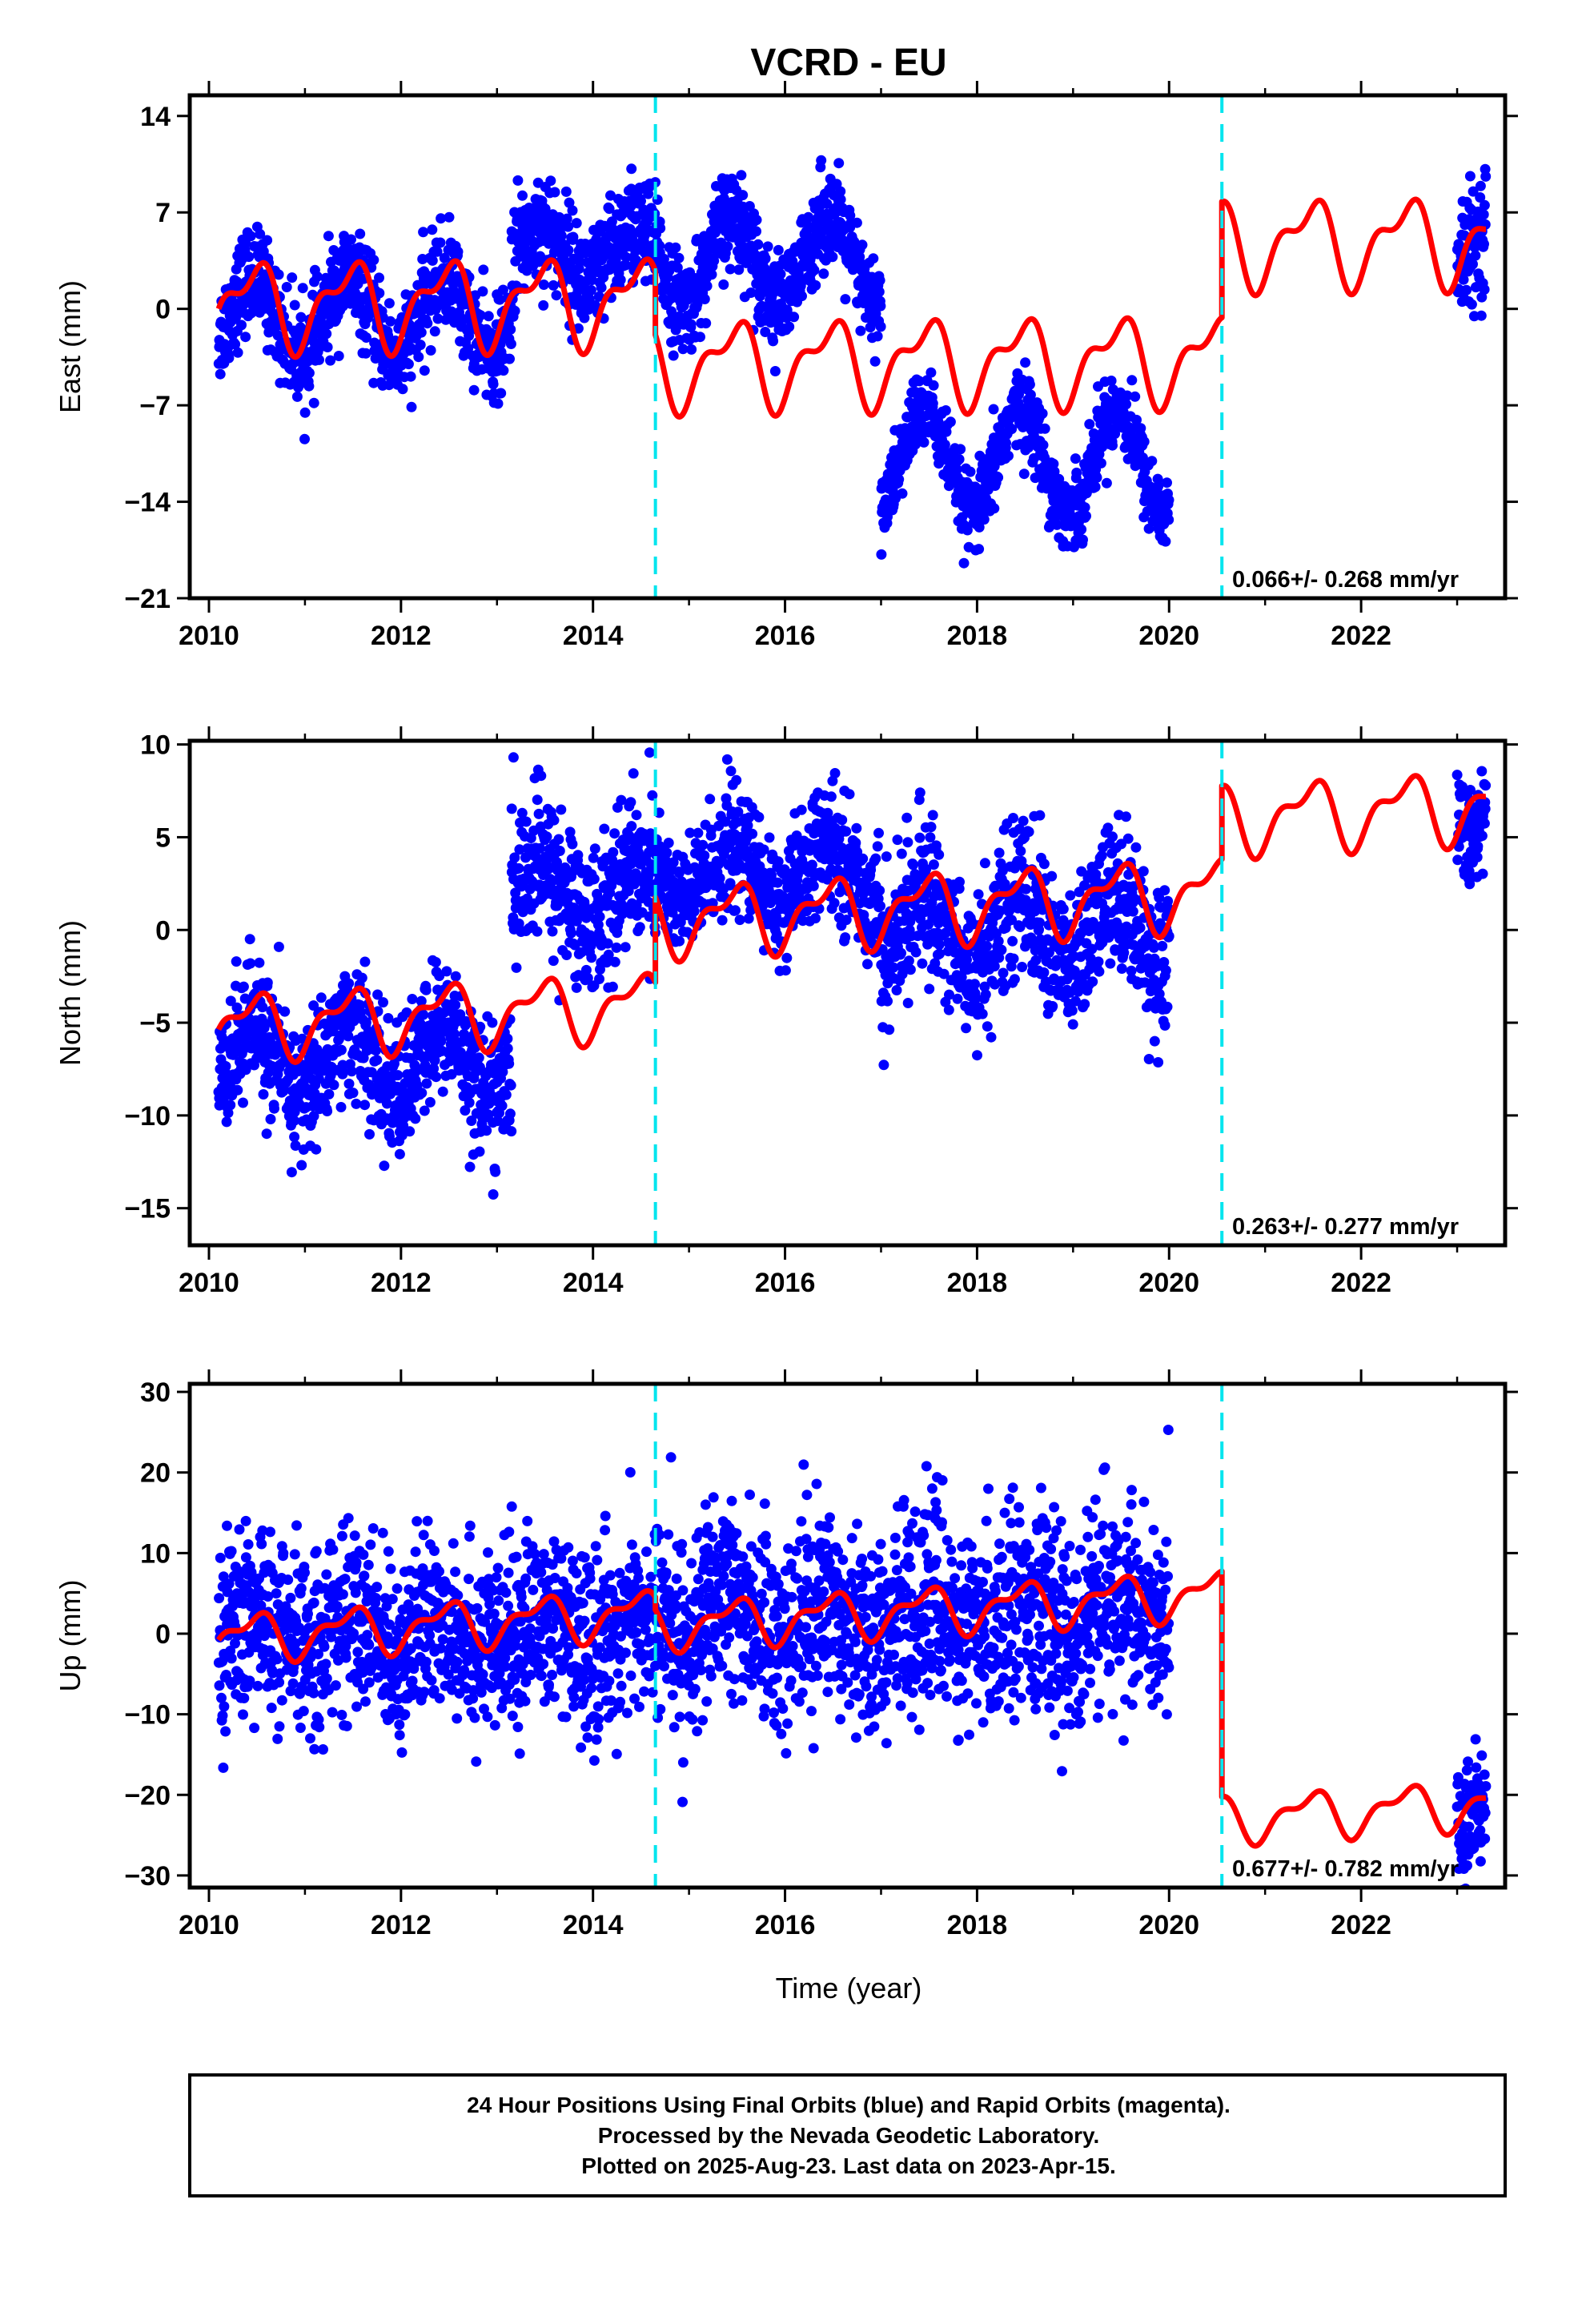 This screenshot has height=2324, width=1582. Describe the element at coordinates (978, 636) in the screenshot. I see `x-tick-label: 2018` at that location.